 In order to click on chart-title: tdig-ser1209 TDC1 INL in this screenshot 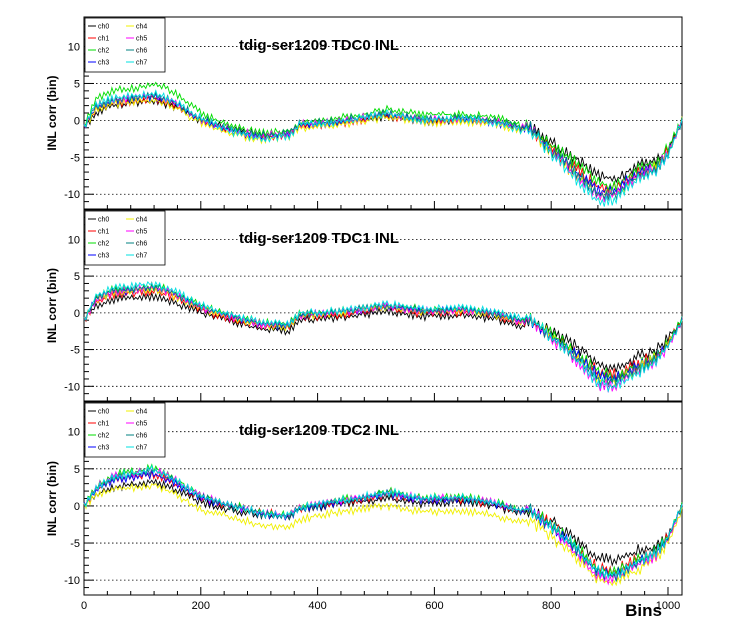, I will do `click(319, 238)`.